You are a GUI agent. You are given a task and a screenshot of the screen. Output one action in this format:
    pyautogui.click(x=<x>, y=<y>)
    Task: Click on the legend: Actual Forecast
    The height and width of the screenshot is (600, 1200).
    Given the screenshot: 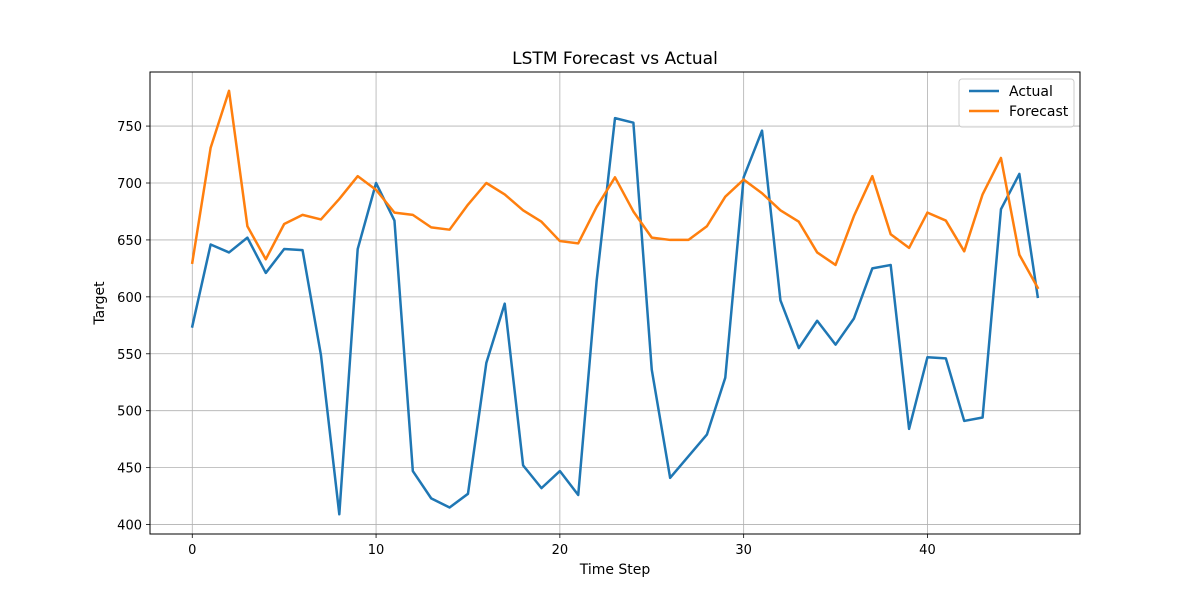 What is the action you would take?
    pyautogui.click(x=1016, y=103)
    